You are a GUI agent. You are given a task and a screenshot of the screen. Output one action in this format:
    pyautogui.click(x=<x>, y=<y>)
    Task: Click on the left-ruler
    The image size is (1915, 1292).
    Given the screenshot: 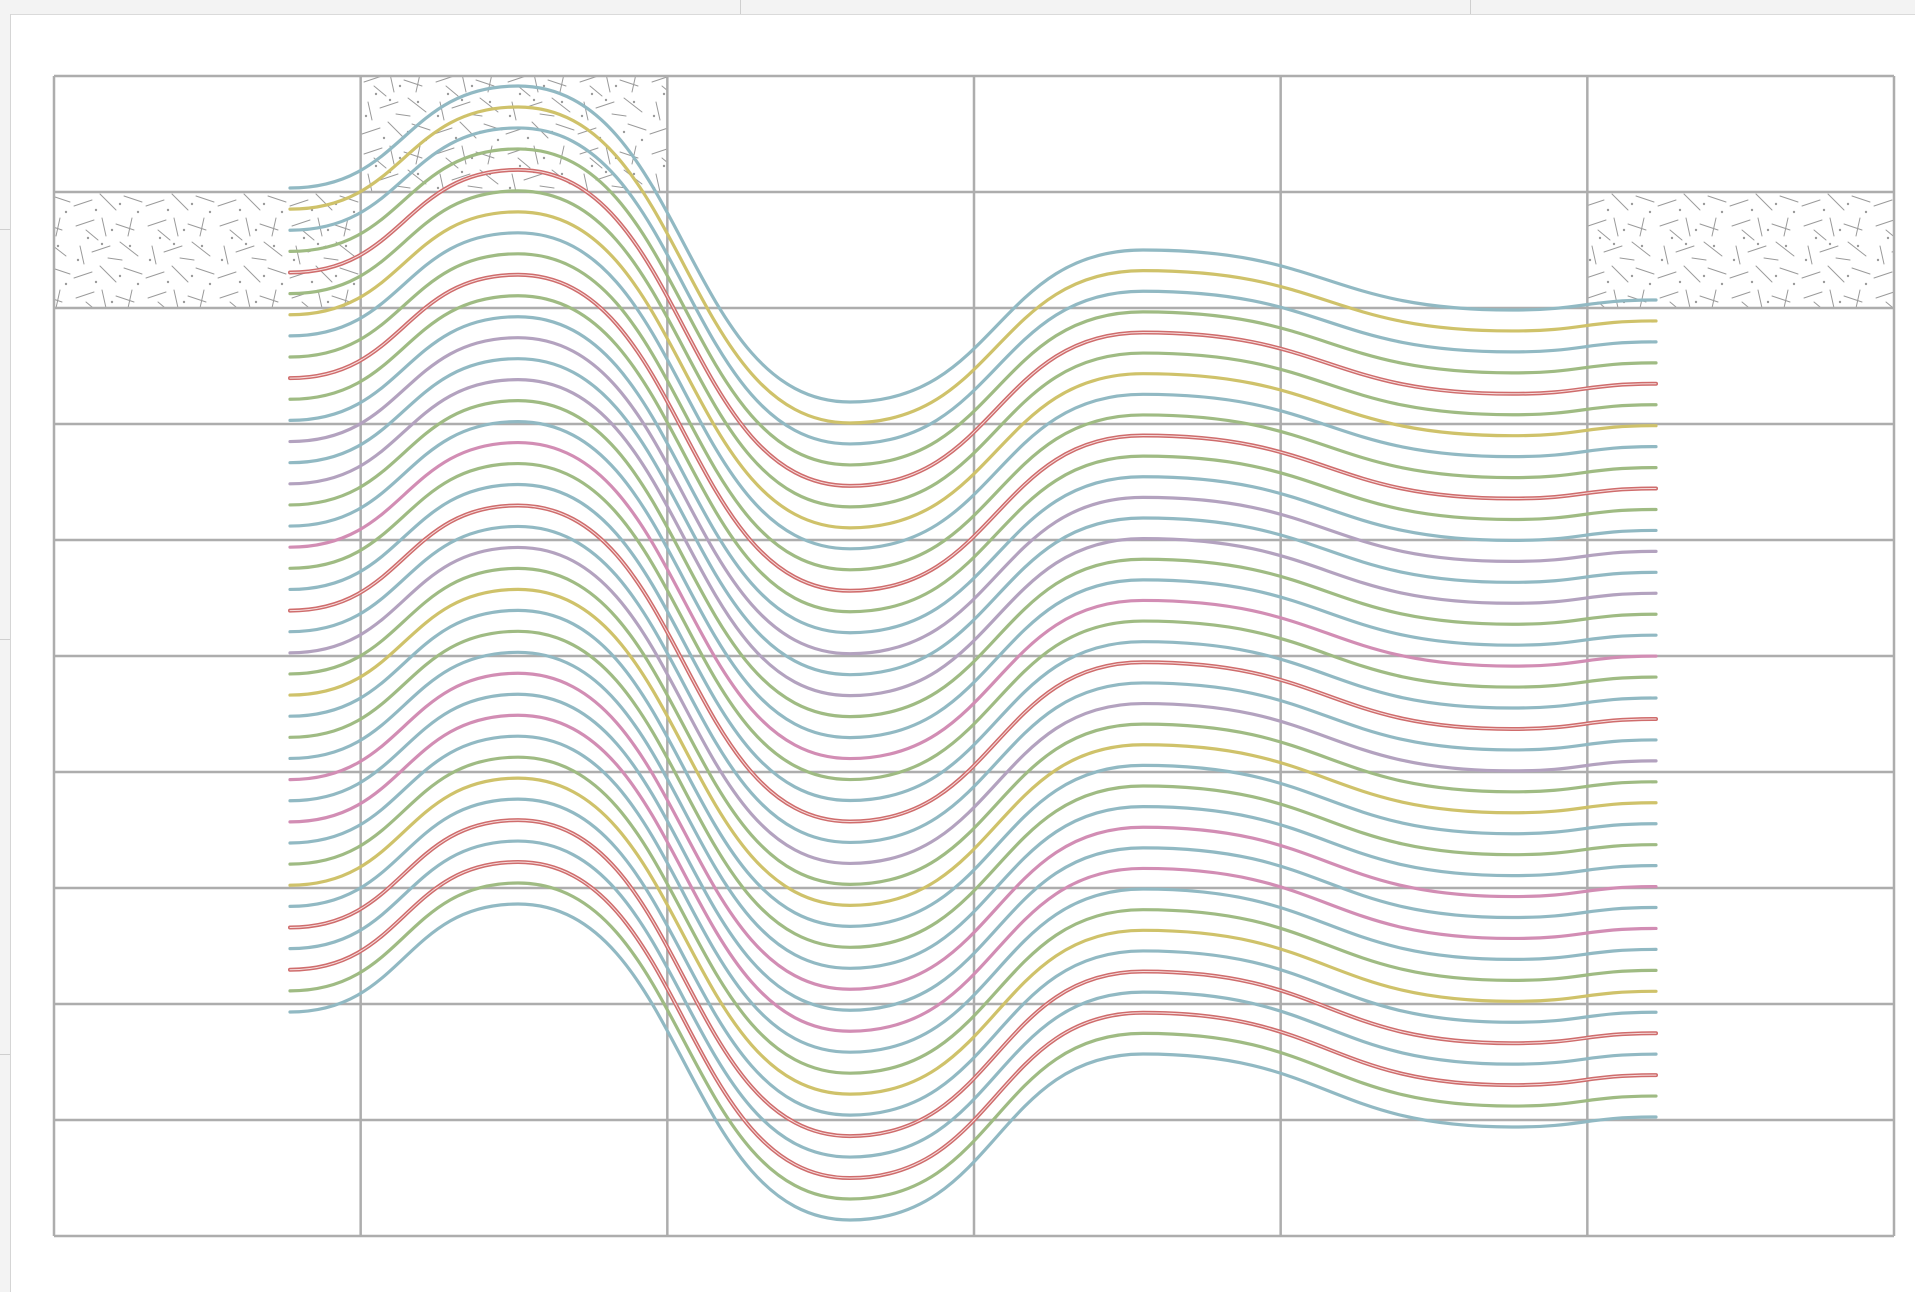 What is the action you would take?
    pyautogui.click(x=5, y=653)
    